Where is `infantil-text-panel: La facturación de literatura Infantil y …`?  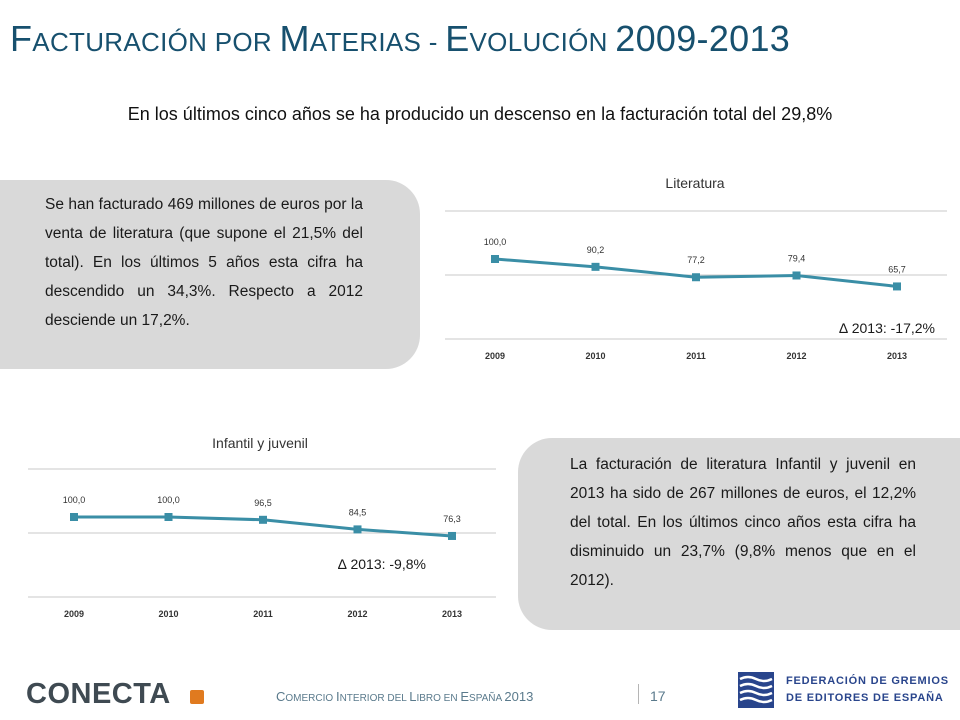 infantil-text-panel: La facturación de literatura Infantil y … is located at coordinates (739, 534).